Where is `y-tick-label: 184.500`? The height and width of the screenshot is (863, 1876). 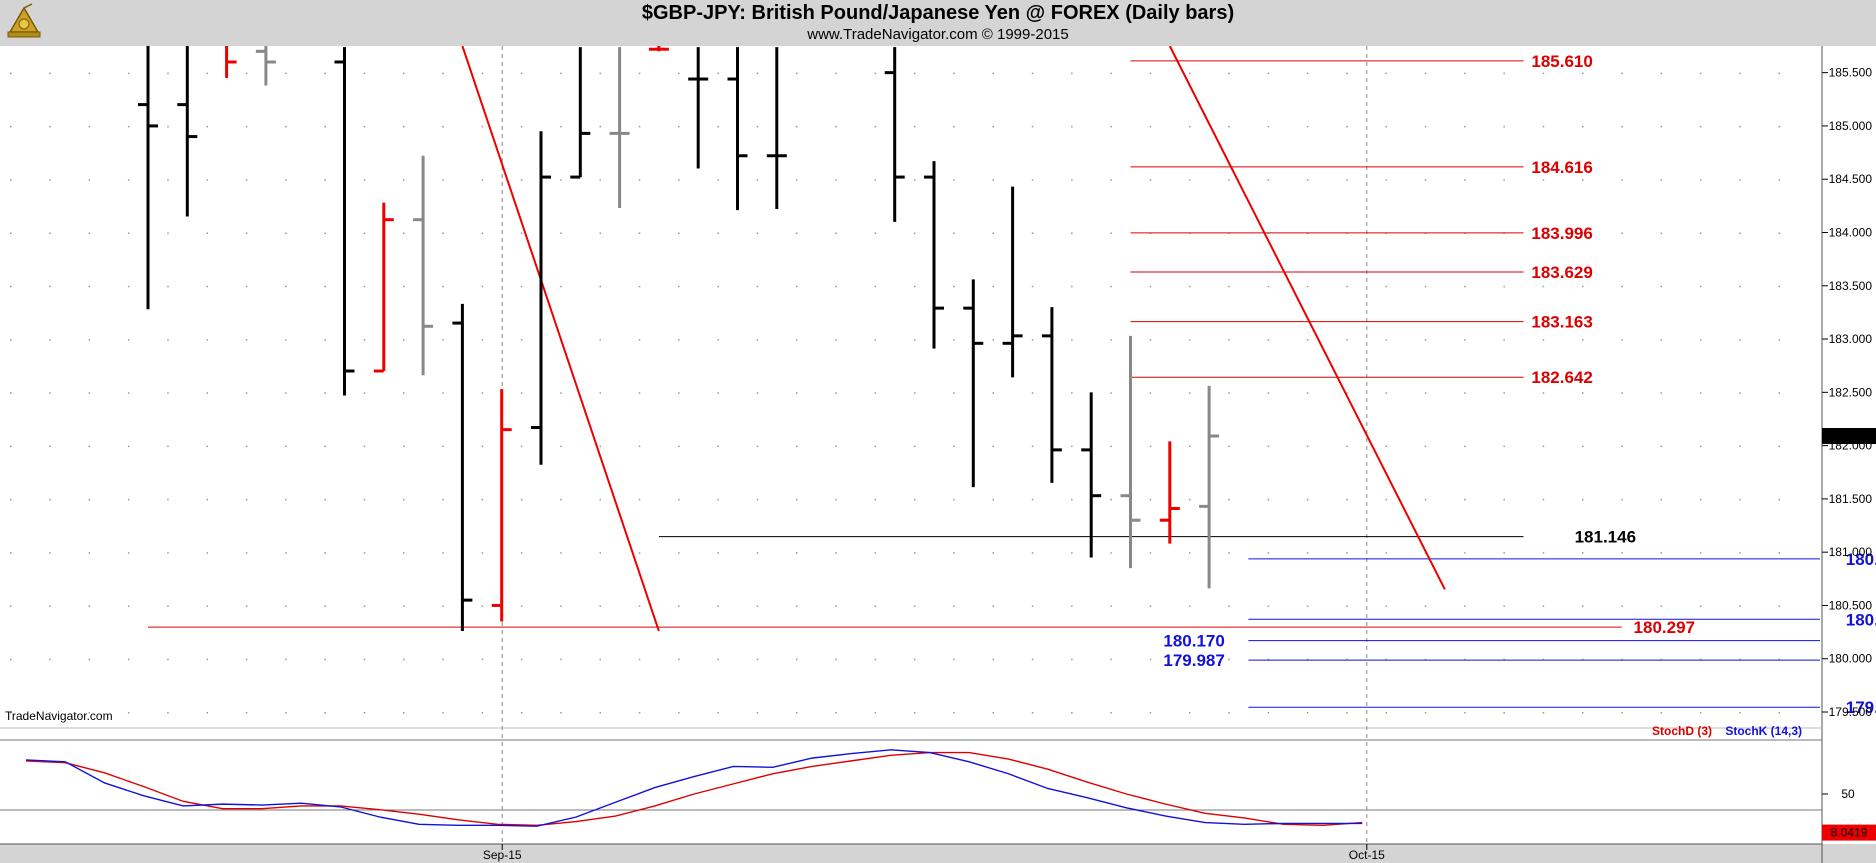
y-tick-label: 184.500 is located at coordinates (1851, 179).